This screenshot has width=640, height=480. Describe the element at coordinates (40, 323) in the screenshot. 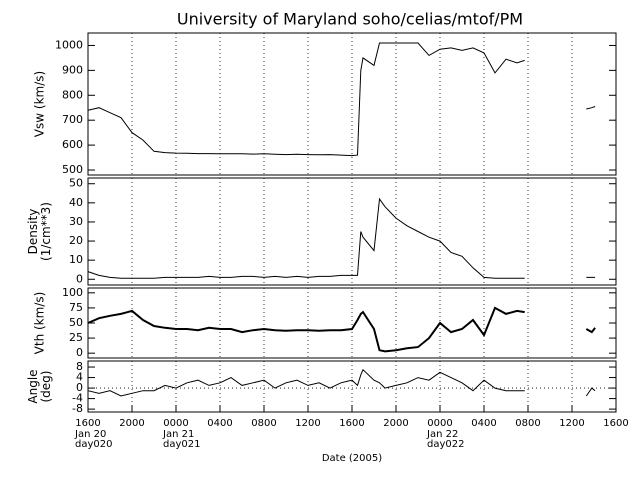

I see `y-axis-label: Vth (km/s)` at that location.